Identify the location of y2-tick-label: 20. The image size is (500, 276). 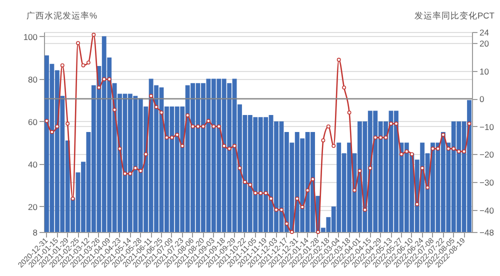
(485, 43).